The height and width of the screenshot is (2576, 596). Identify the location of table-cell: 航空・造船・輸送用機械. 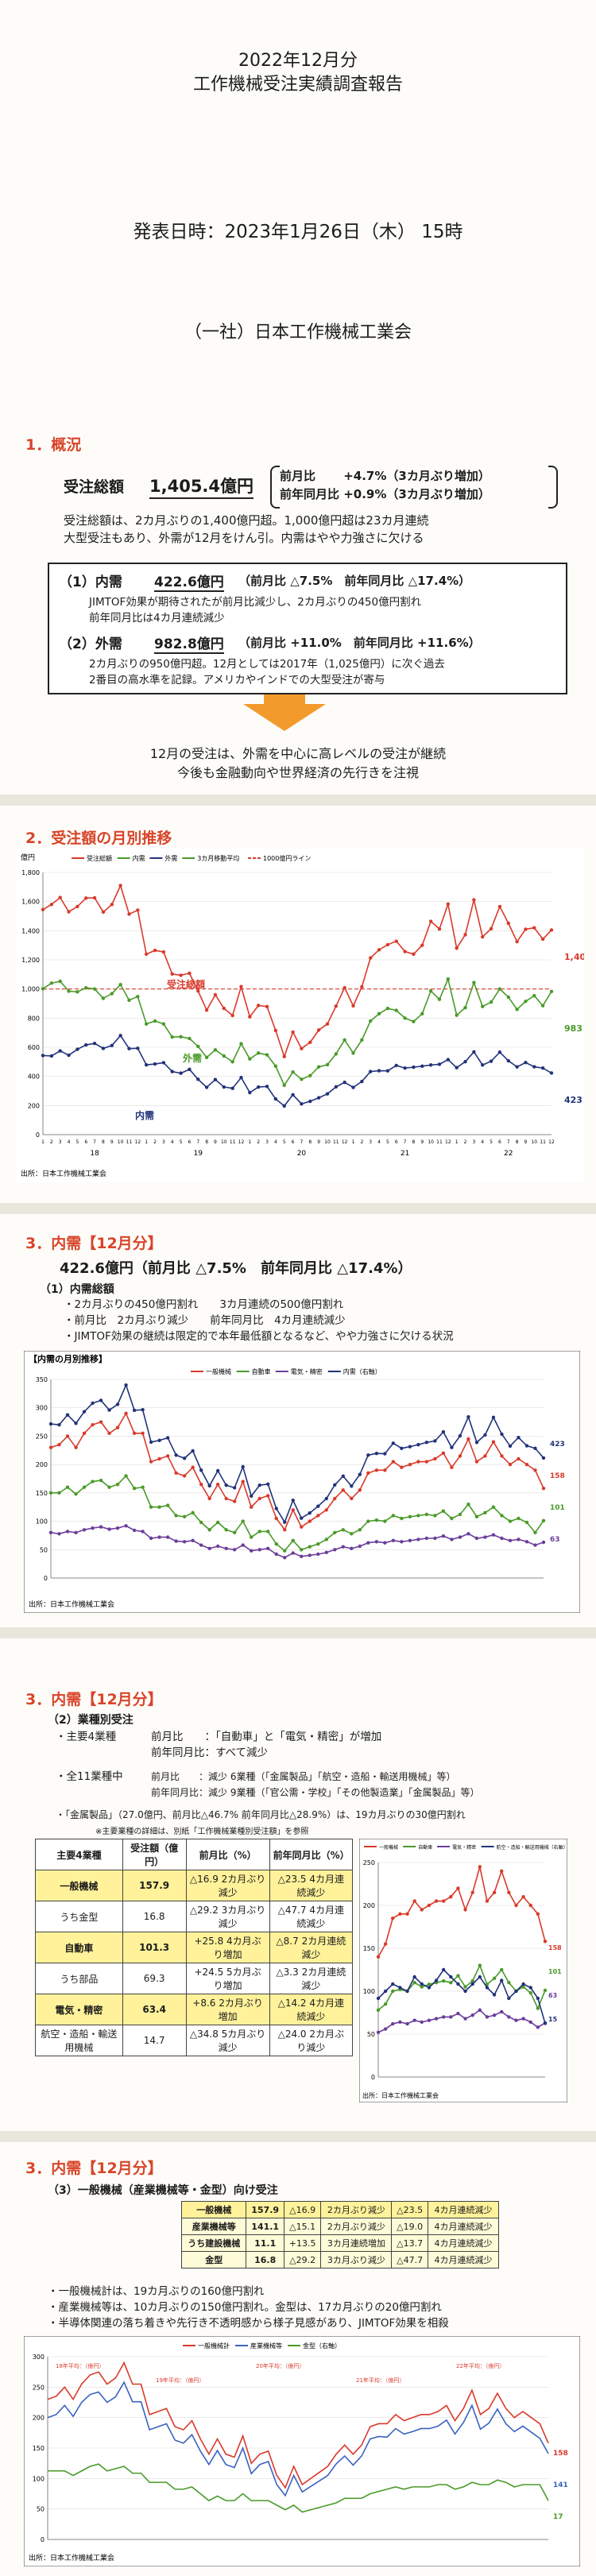
(79, 2041).